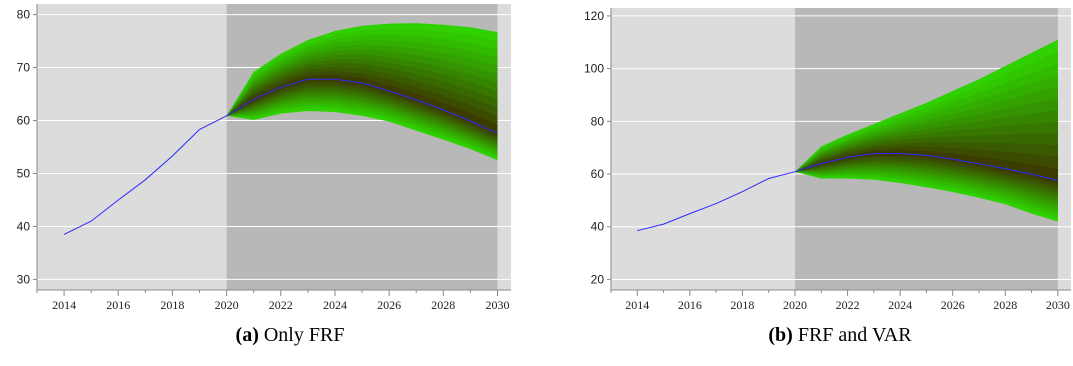  Describe the element at coordinates (443, 305) in the screenshot. I see `a-xtick-label-2028: 2028` at that location.